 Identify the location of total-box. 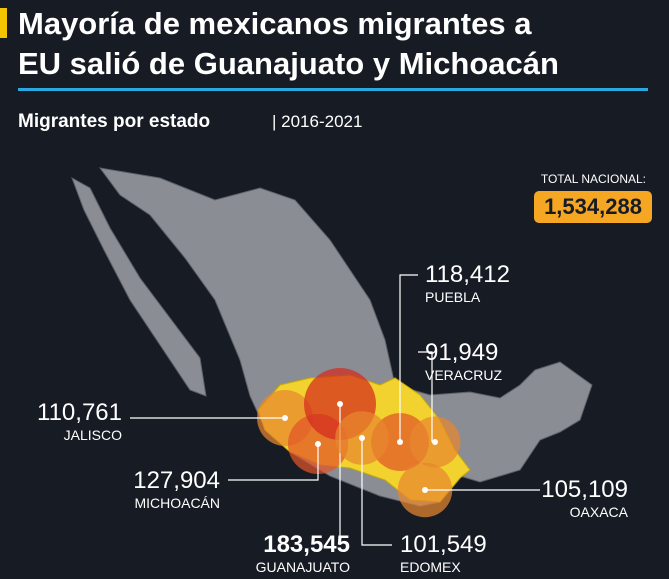
(593, 207).